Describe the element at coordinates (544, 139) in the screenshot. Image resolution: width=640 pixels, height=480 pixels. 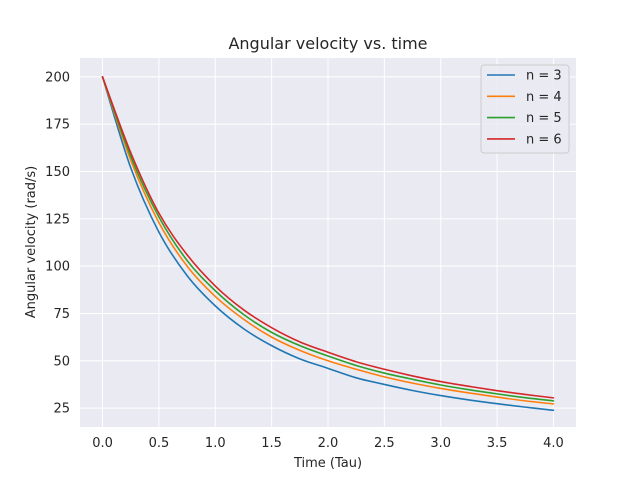
I see `legend-label-4: n = 6` at that location.